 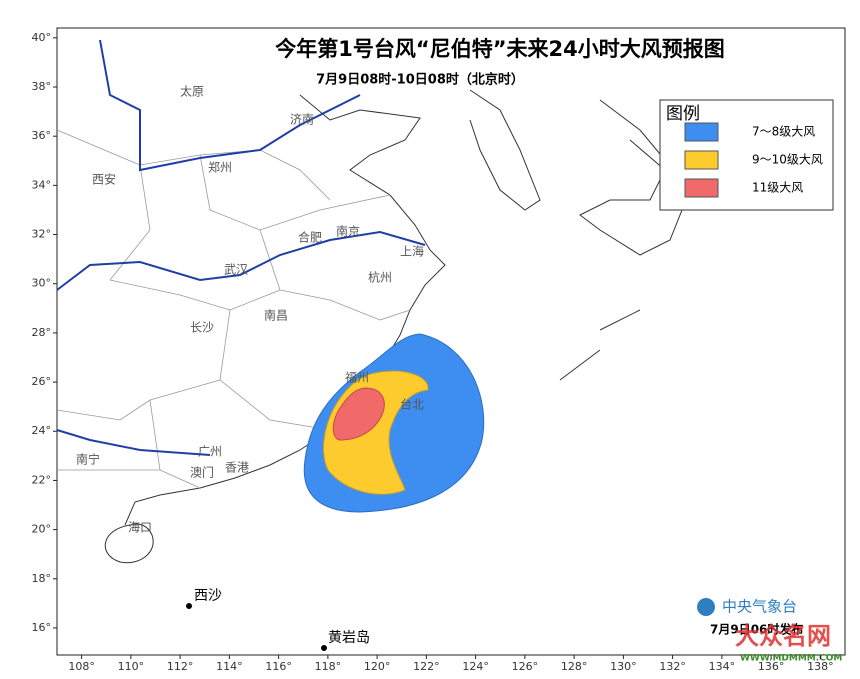 What do you see at coordinates (42, 578) in the screenshot?
I see `lat-tick-label: 18°` at bounding box center [42, 578].